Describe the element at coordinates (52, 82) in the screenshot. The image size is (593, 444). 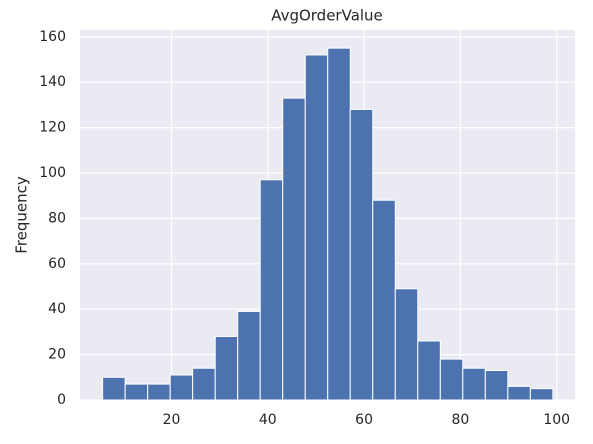
I see `y-tick-label: 140` at that location.